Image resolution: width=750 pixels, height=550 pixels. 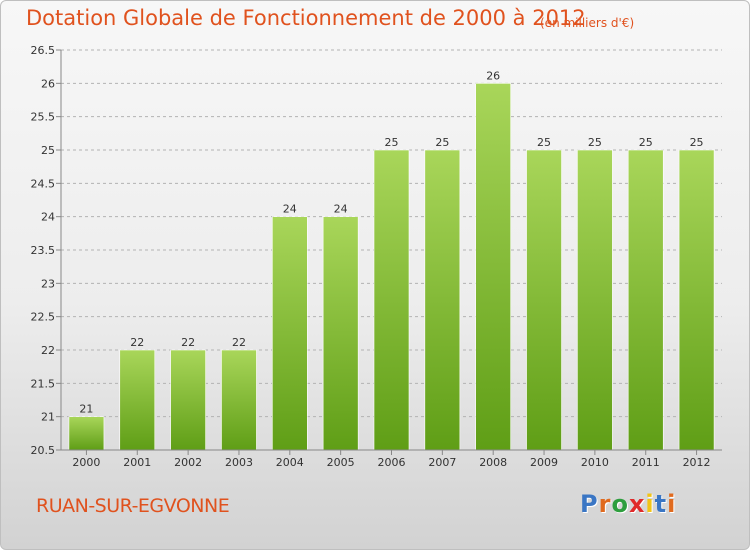 What do you see at coordinates (48, 283) in the screenshot?
I see `y-tick-label: 23` at bounding box center [48, 283].